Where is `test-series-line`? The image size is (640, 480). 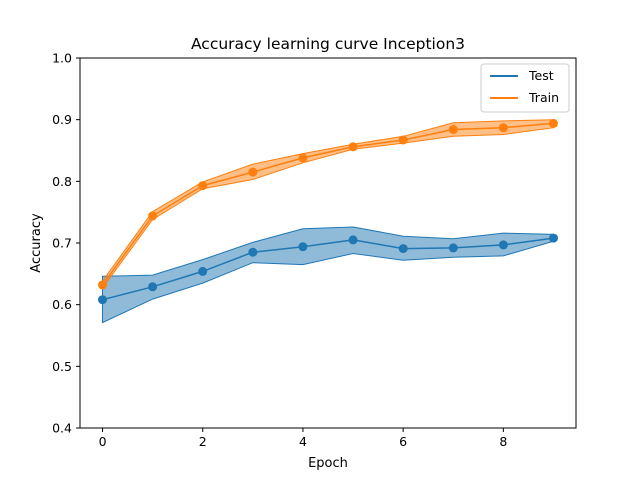
test-series-line is located at coordinates (328, 269).